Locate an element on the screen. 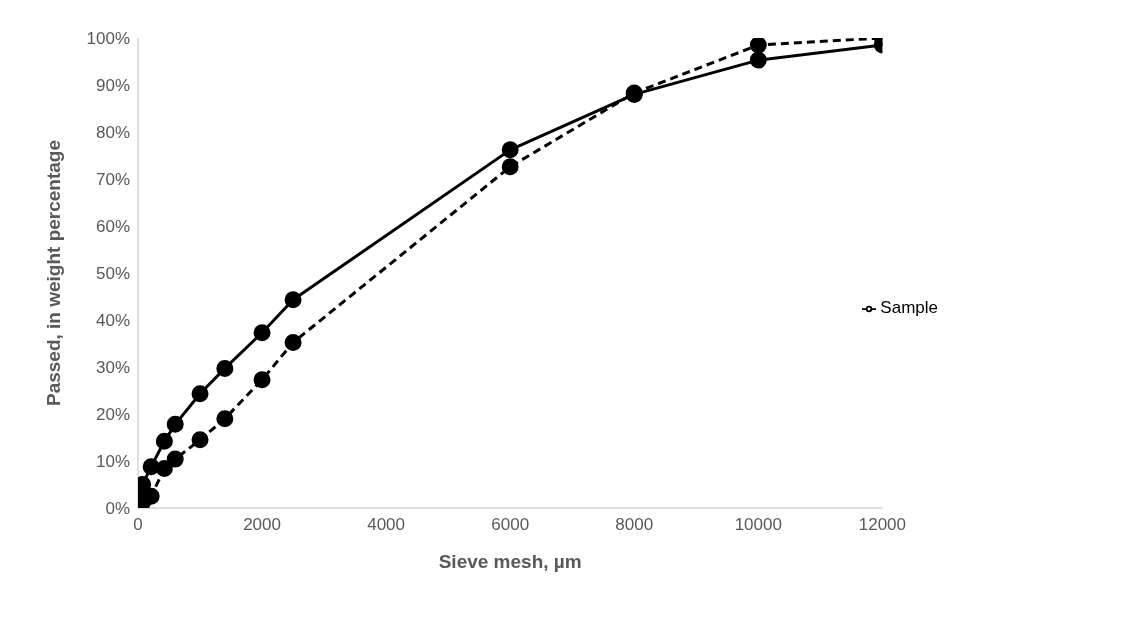  x-tick-label: 6000 is located at coordinates (510, 524).